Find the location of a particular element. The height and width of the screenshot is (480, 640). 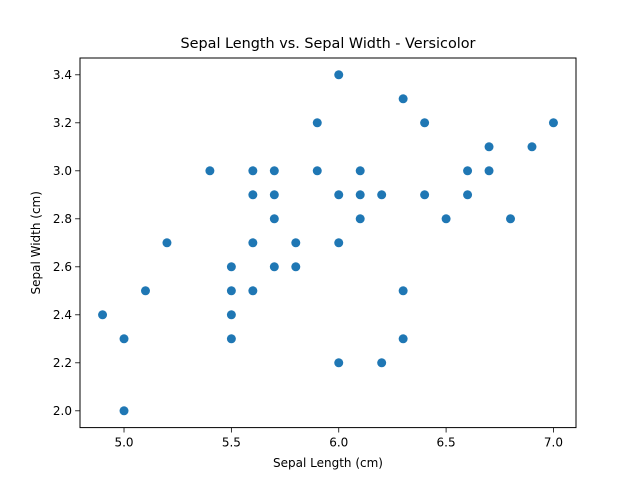

x-axis-ticks: 5.0 5.5 6.0 6.5 7.0 is located at coordinates (338, 438).